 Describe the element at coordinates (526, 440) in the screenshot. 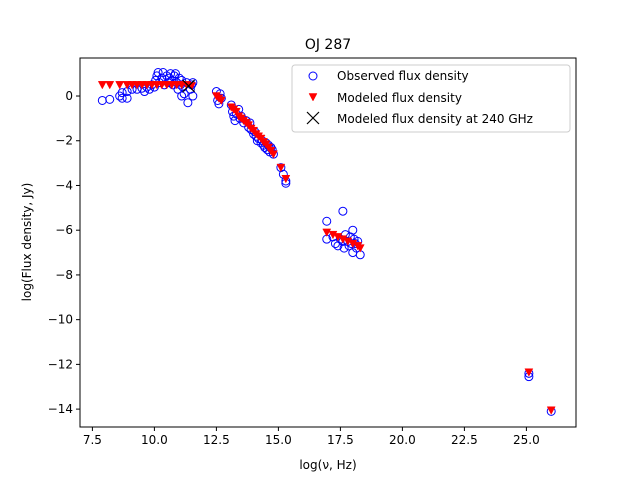

I see `x-tick-label: 25.0` at that location.